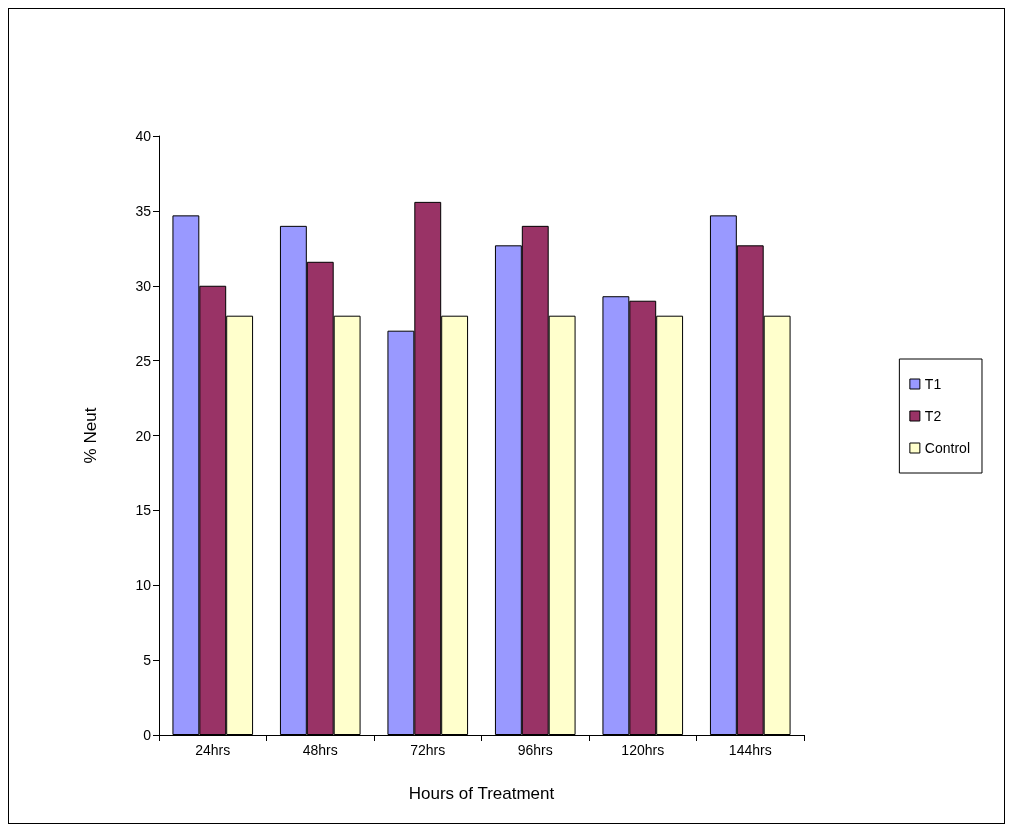  I want to click on y-axis-title: % Neut, so click(90, 435).